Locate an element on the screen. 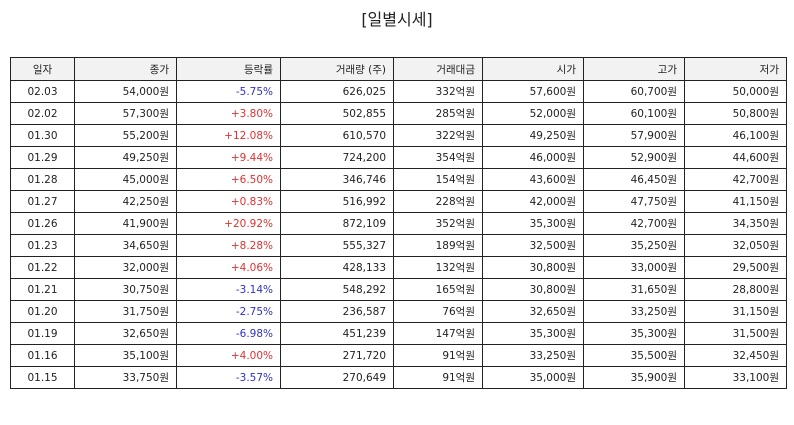 Image resolution: width=794 pixels, height=425 pixels. cell-change: +12.08% is located at coordinates (228, 135).